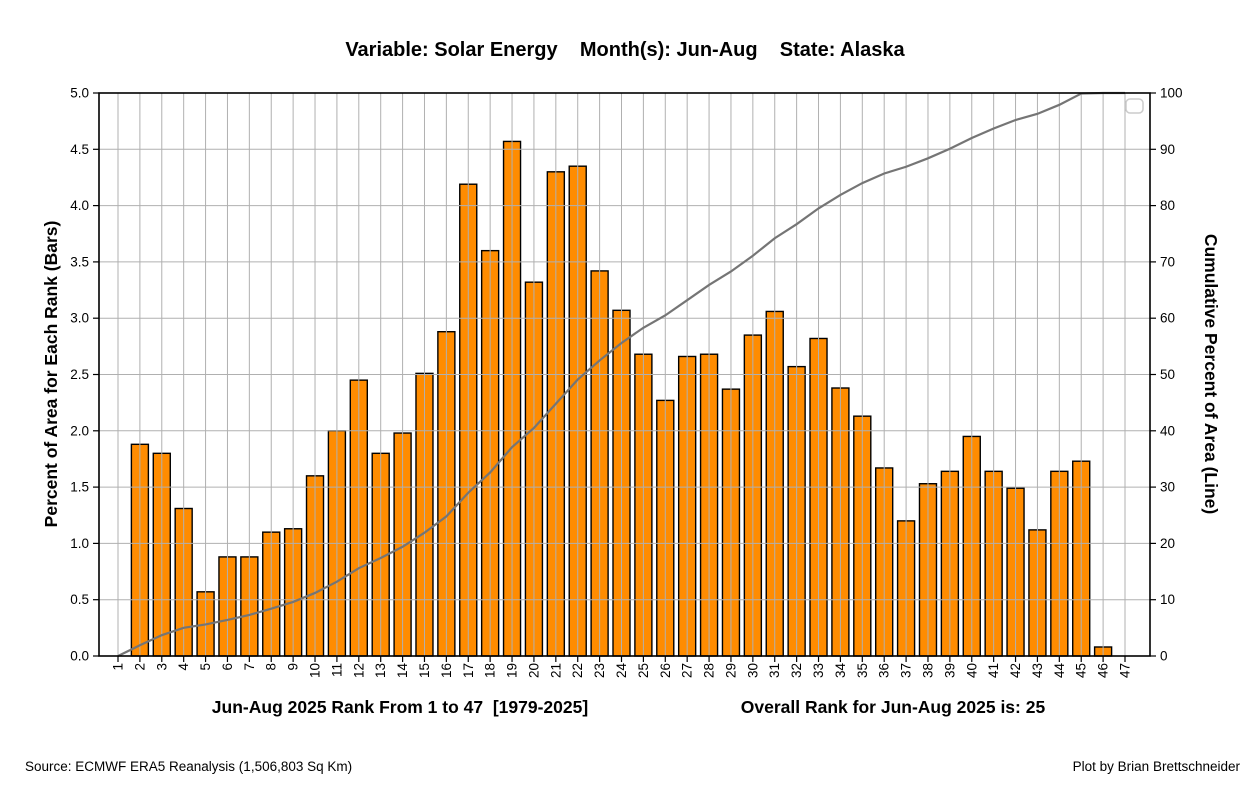 The image size is (1250, 785). Describe the element at coordinates (512, 670) in the screenshot. I see `tick-label: 19` at that location.